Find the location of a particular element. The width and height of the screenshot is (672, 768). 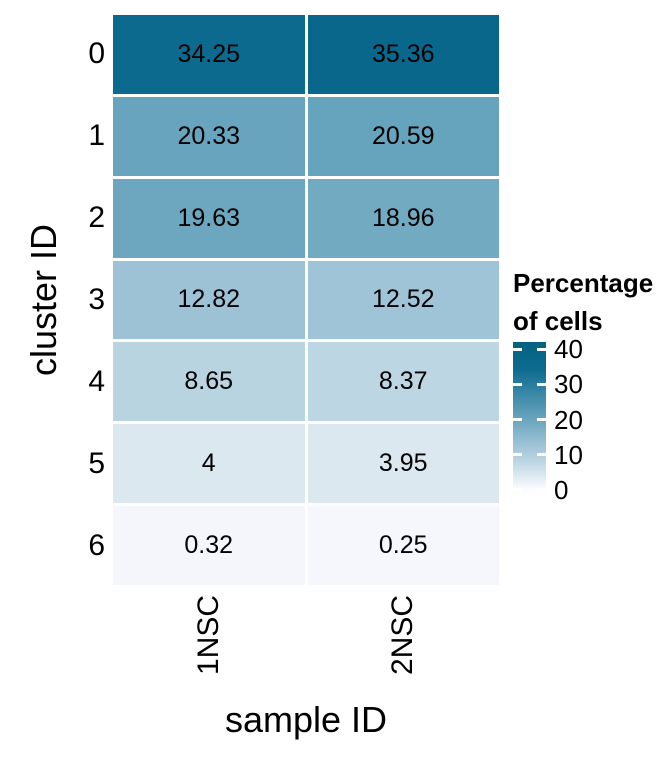

cell-value-label: 35.36 is located at coordinates (403, 53).